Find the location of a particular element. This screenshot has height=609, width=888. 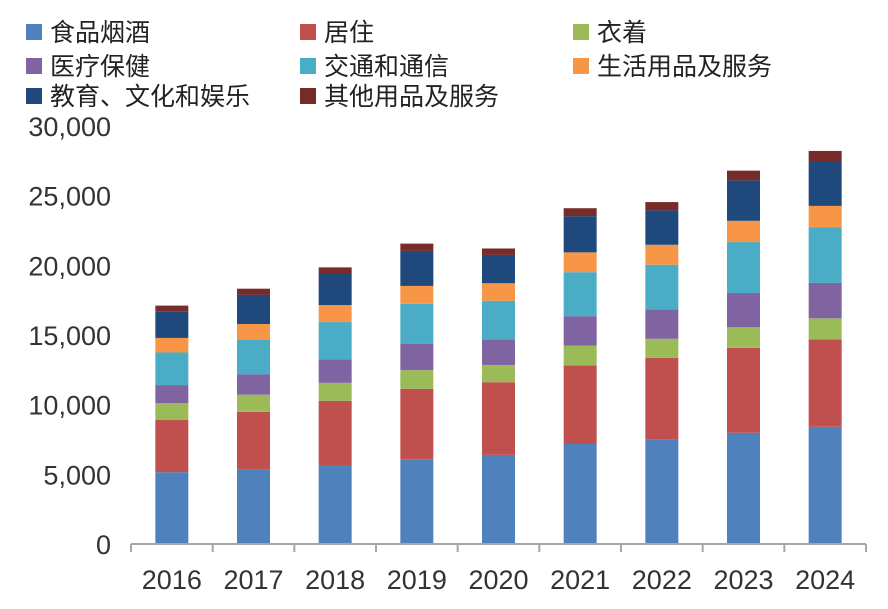

legend-label-7: 其他用品及服务 is located at coordinates (411, 96).